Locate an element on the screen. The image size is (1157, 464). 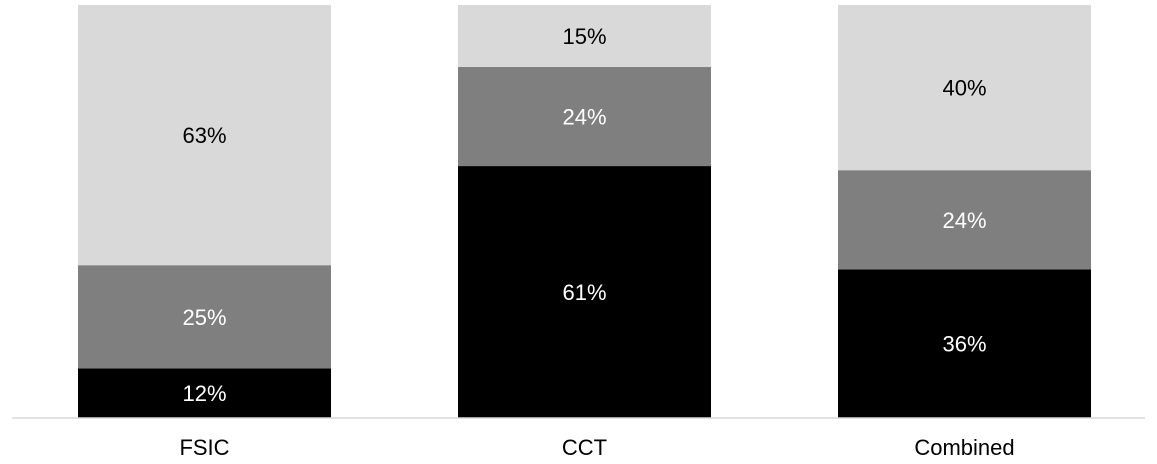
data-label-cct-1: 24% is located at coordinates (584, 117).